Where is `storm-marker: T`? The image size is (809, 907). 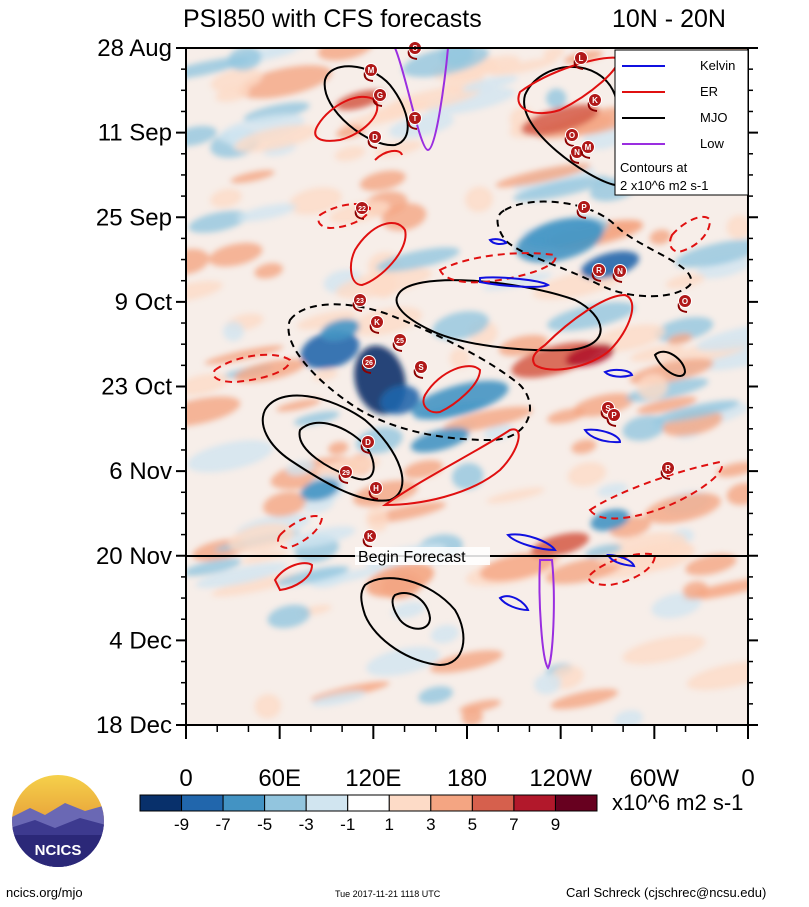
storm-marker: T is located at coordinates (414, 120).